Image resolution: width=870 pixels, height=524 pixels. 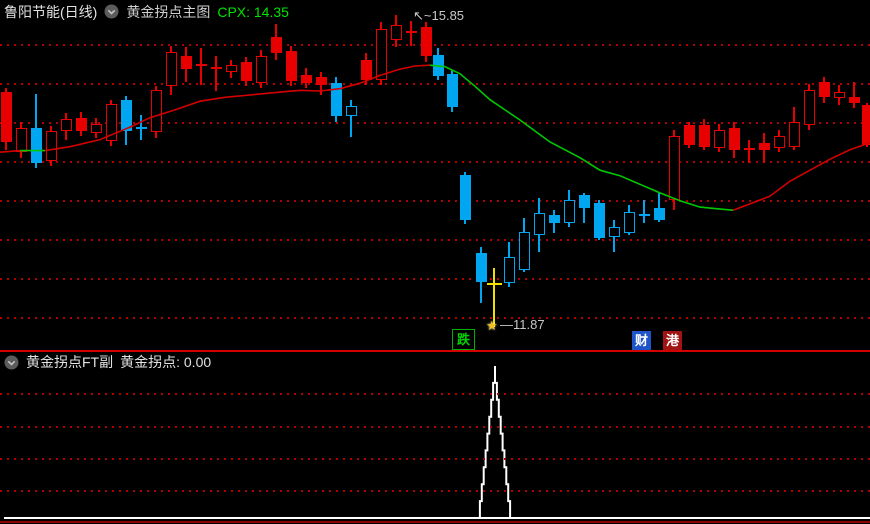 What do you see at coordinates (418, 15) in the screenshot?
I see `annotation-arrow-icon: ↖` at bounding box center [418, 15].